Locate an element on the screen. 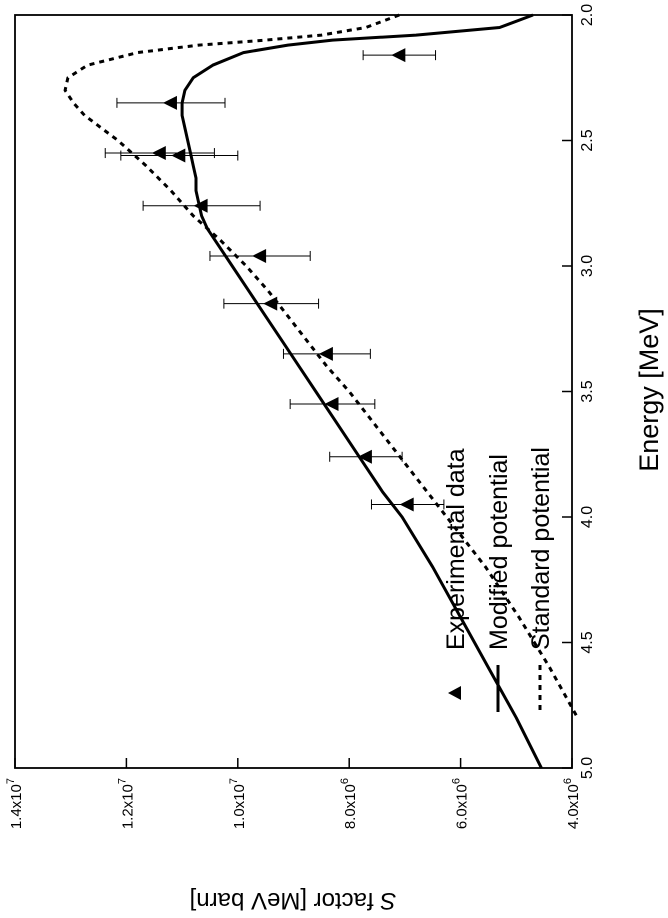 The height and width of the screenshot is (918, 668). x-tick-label: 5.0 is located at coordinates (587, 768).